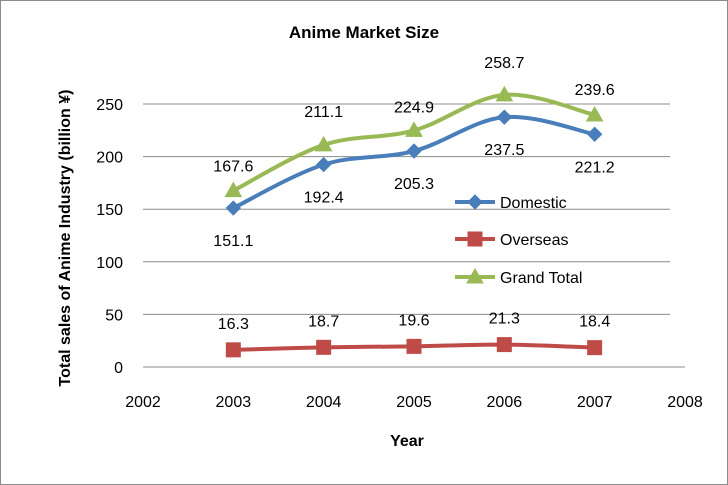 Image resolution: width=728 pixels, height=485 pixels. Describe the element at coordinates (109, 105) in the screenshot. I see `y-tick-label: 250` at that location.